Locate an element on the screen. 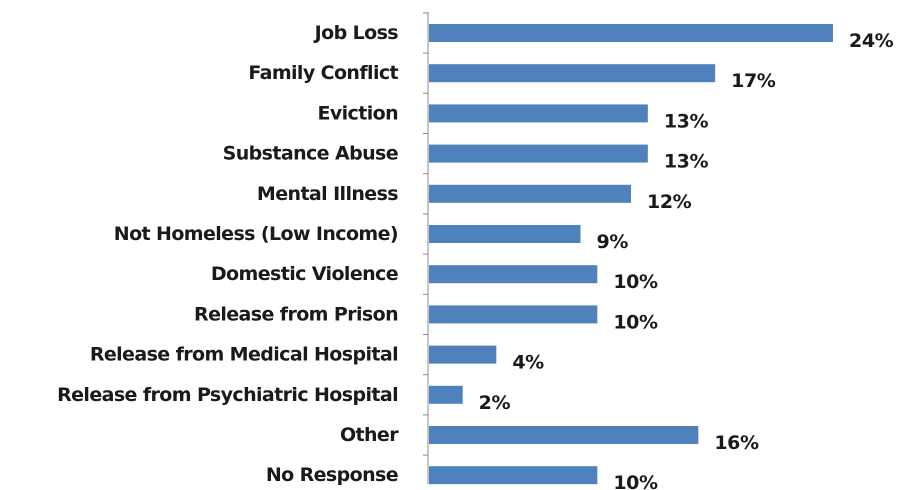  value-label: 16% is located at coordinates (736, 443).